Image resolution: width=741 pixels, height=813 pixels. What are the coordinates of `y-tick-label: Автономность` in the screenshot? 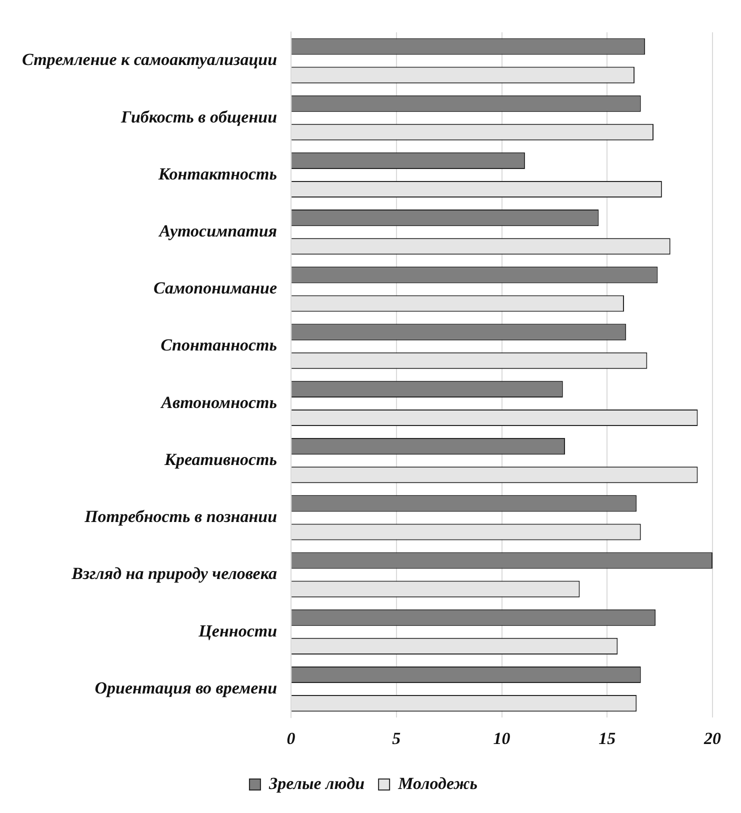 It's located at (219, 402).